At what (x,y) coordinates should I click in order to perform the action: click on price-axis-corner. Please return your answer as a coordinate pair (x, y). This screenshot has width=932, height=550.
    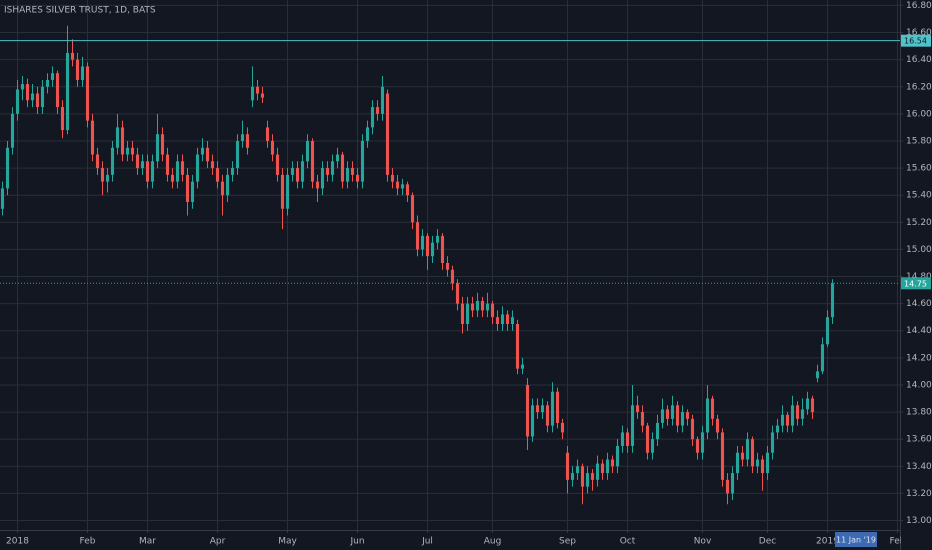
    Looking at the image, I should click on (916, 540).